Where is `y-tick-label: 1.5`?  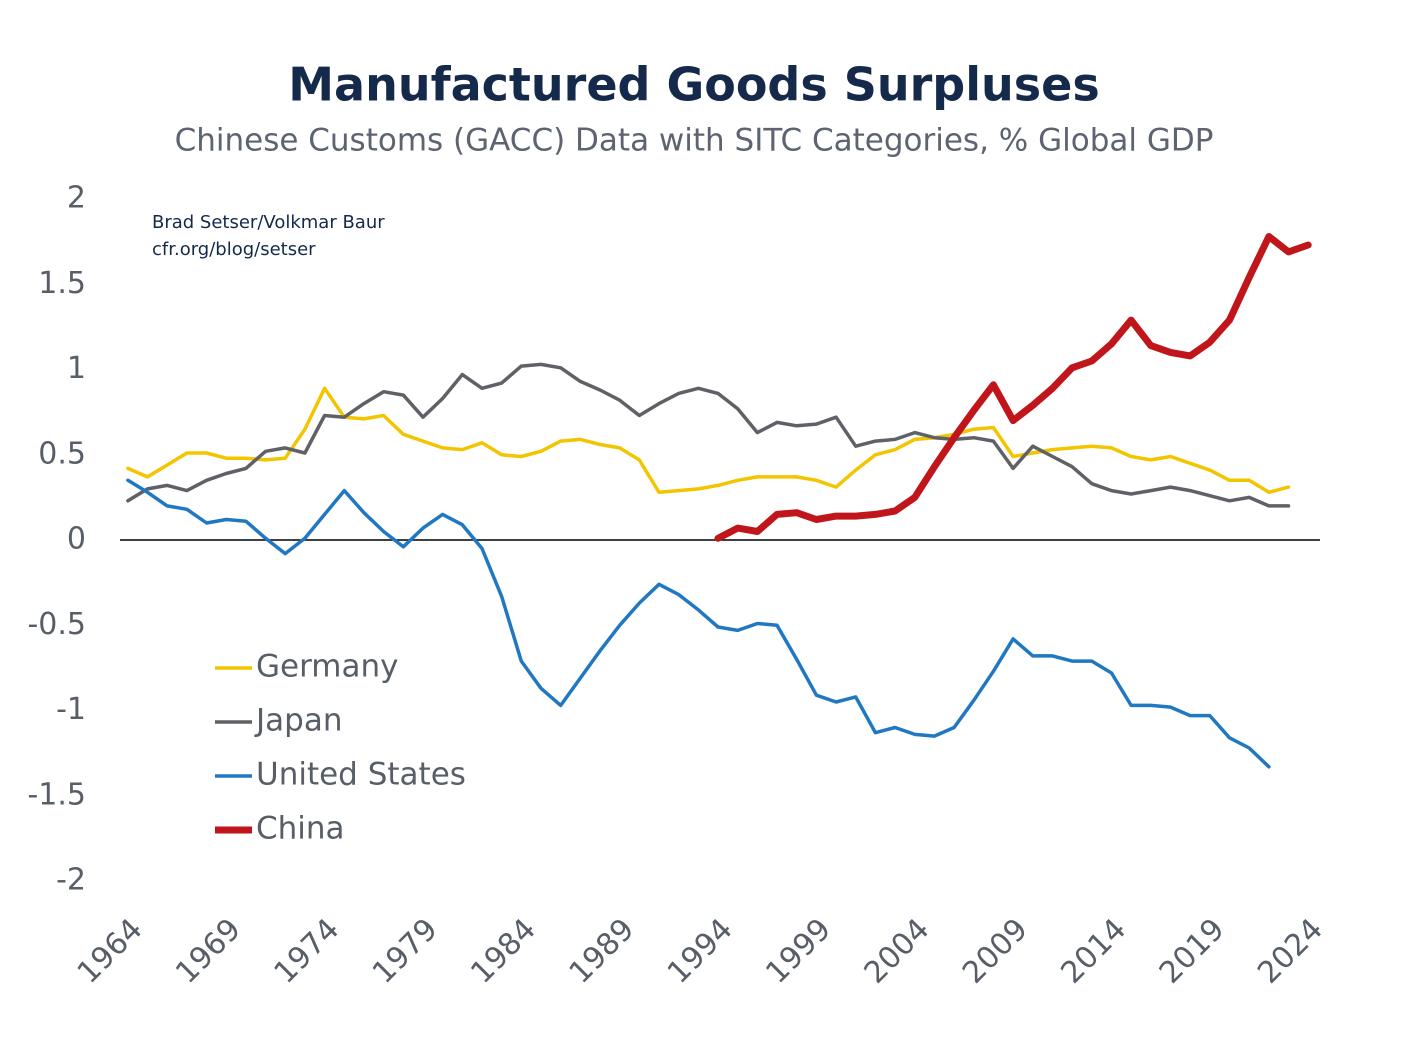
y-tick-label: 1.5 is located at coordinates (62, 283).